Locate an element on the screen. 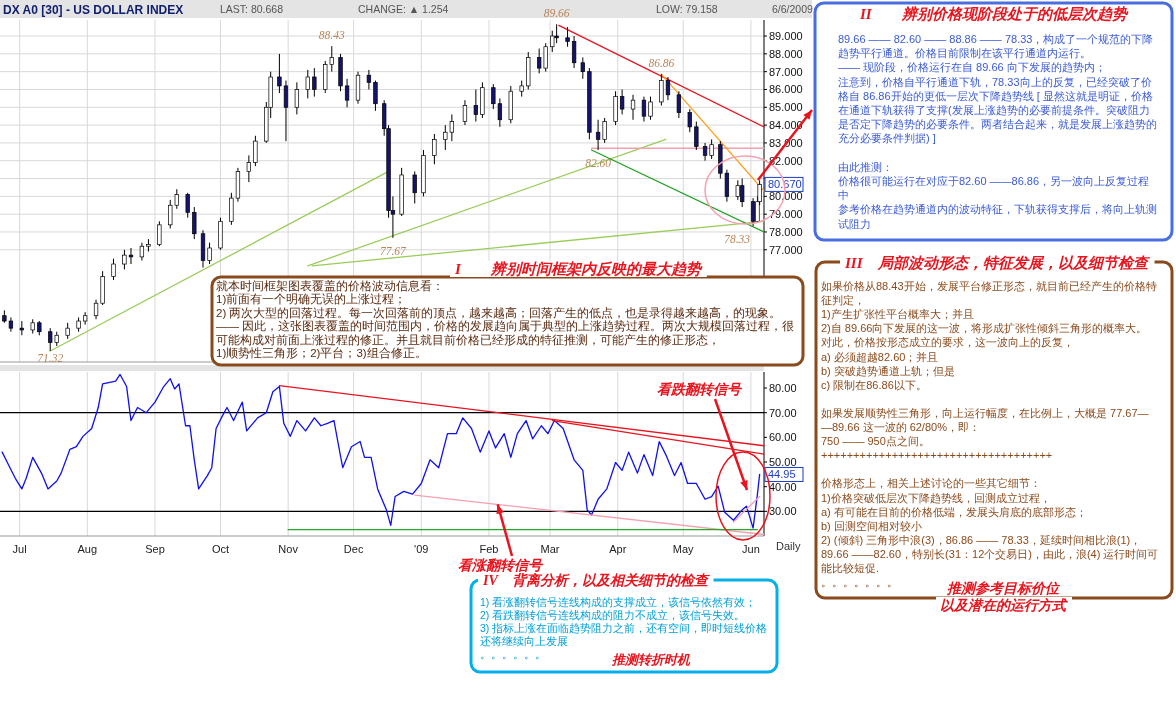  annotation: 89.66 is located at coordinates (556, 13).